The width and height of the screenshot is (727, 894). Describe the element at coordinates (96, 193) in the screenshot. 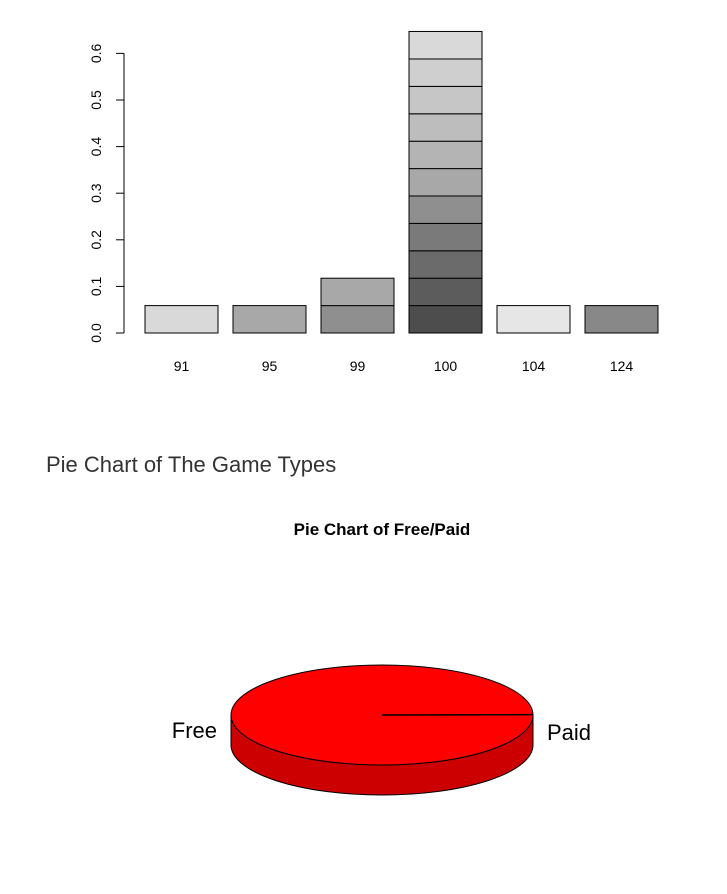

I see `y-tick-label: 0.3` at that location.